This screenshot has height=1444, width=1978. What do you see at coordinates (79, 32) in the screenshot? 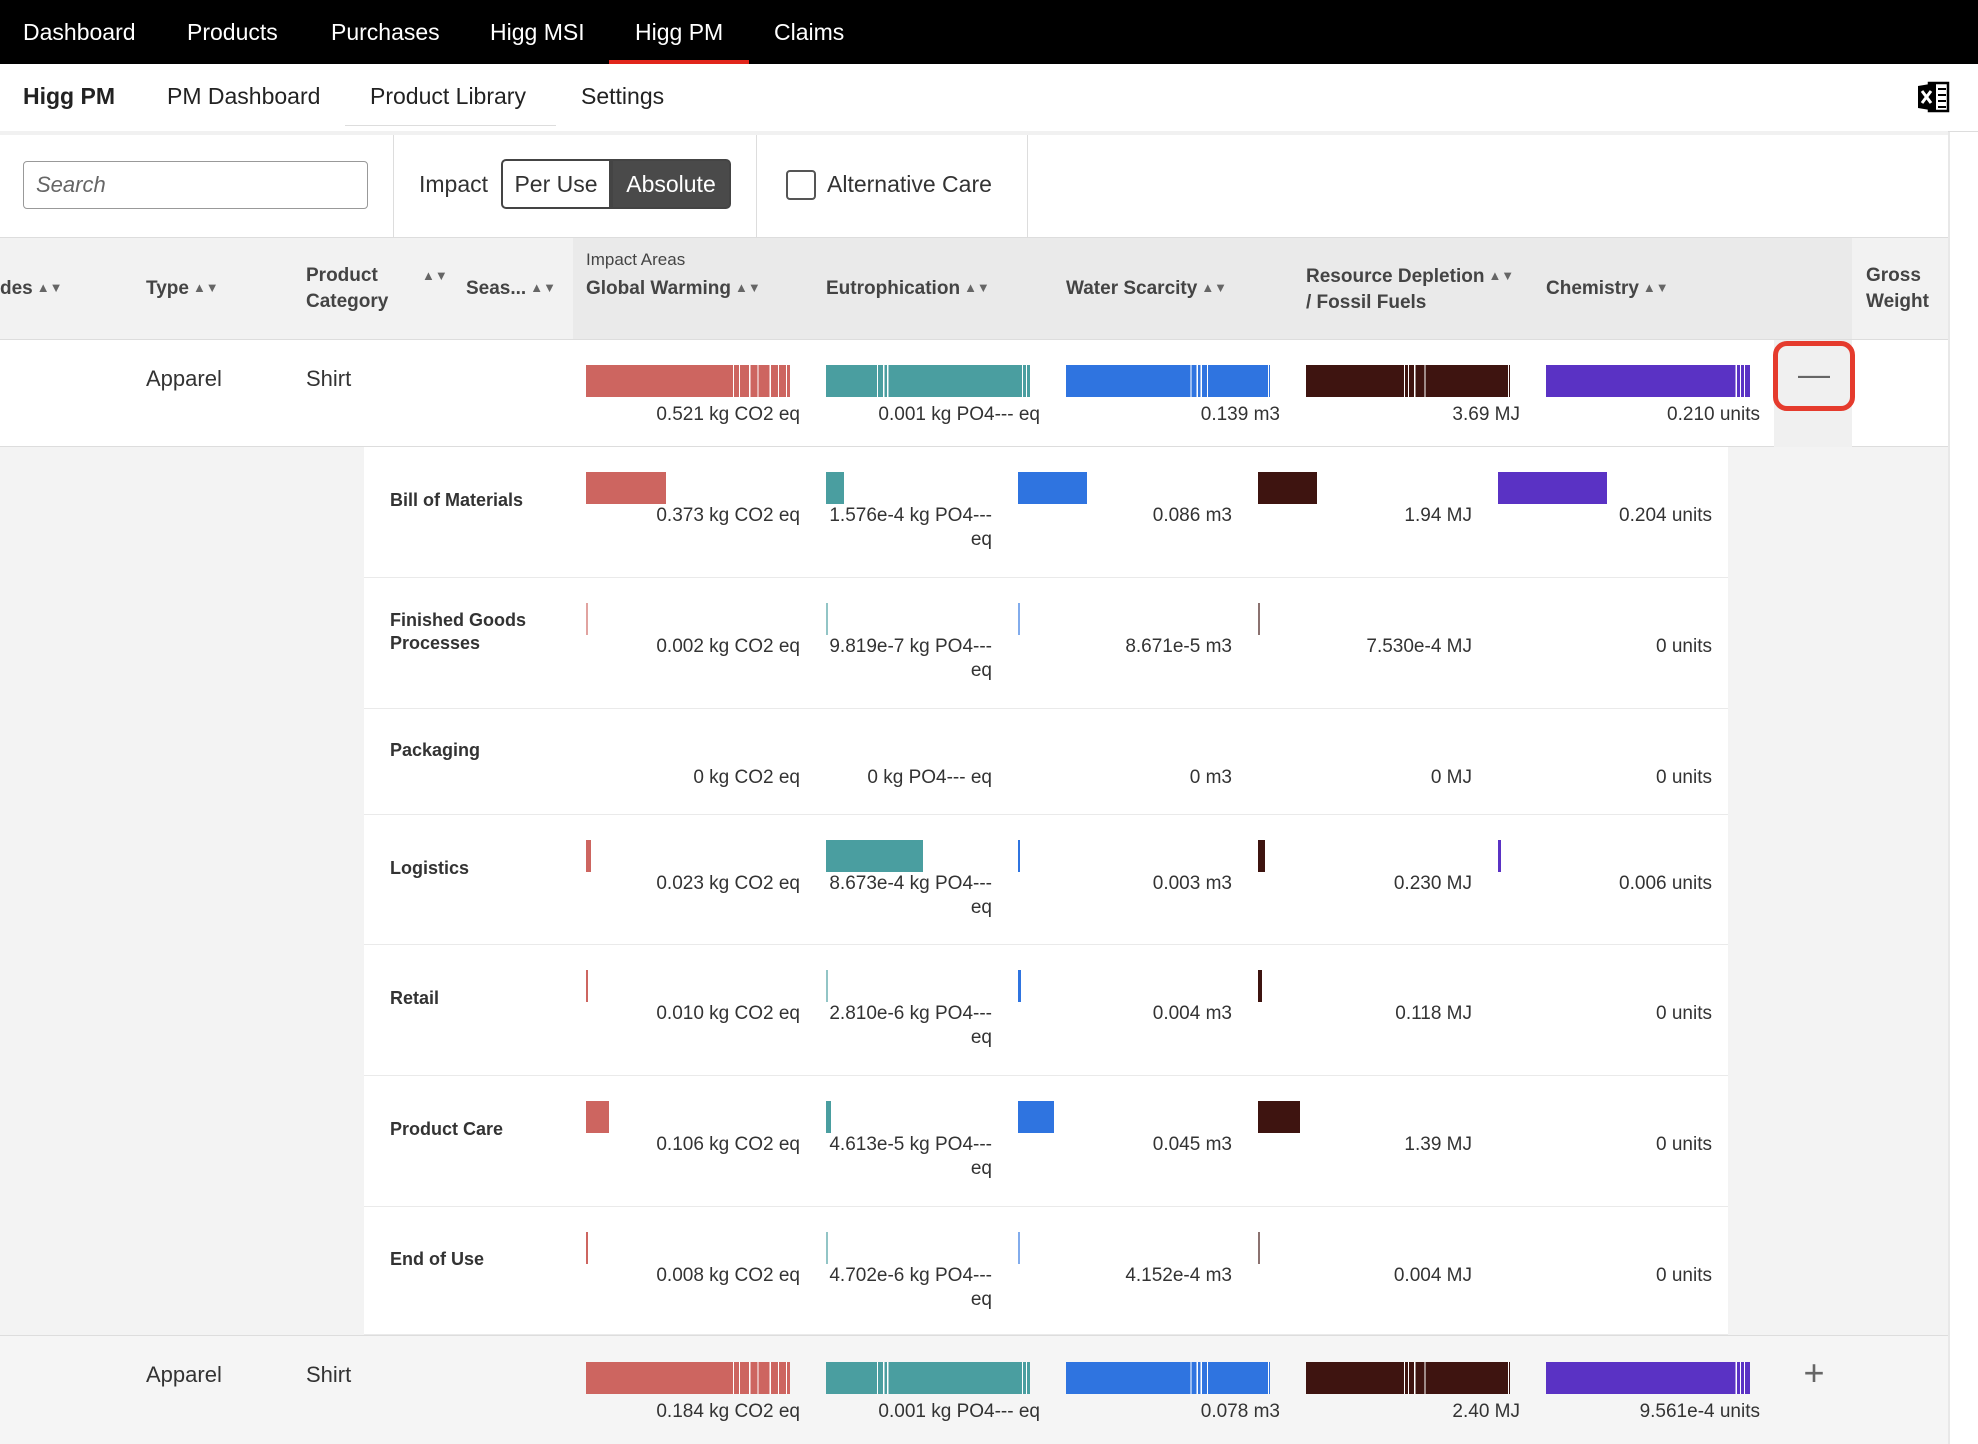
I see `nav-dashboard: Dashboard` at bounding box center [79, 32].